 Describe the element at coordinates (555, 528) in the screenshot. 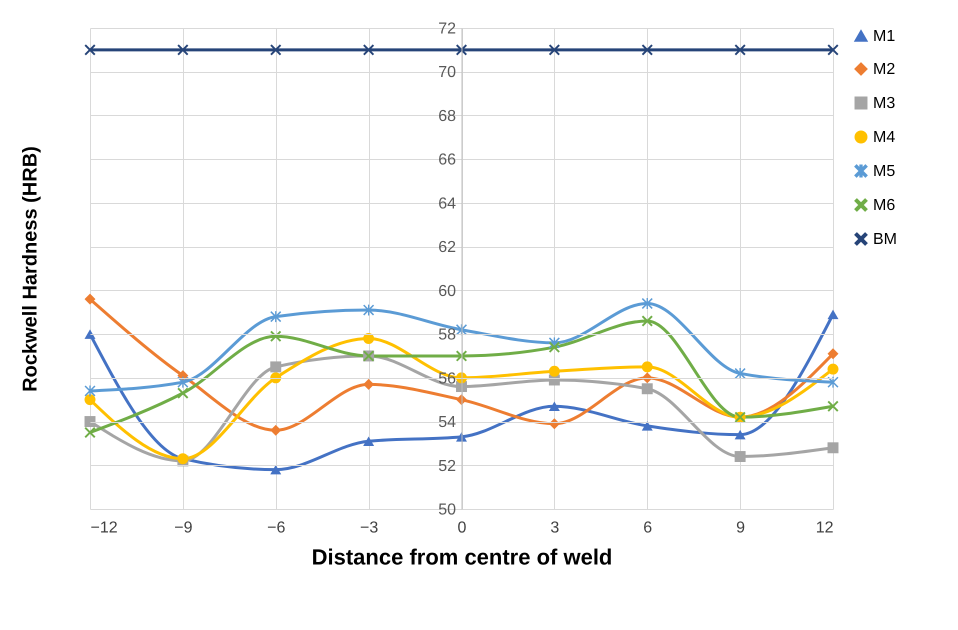

I see `x-tick-label: 3` at that location.